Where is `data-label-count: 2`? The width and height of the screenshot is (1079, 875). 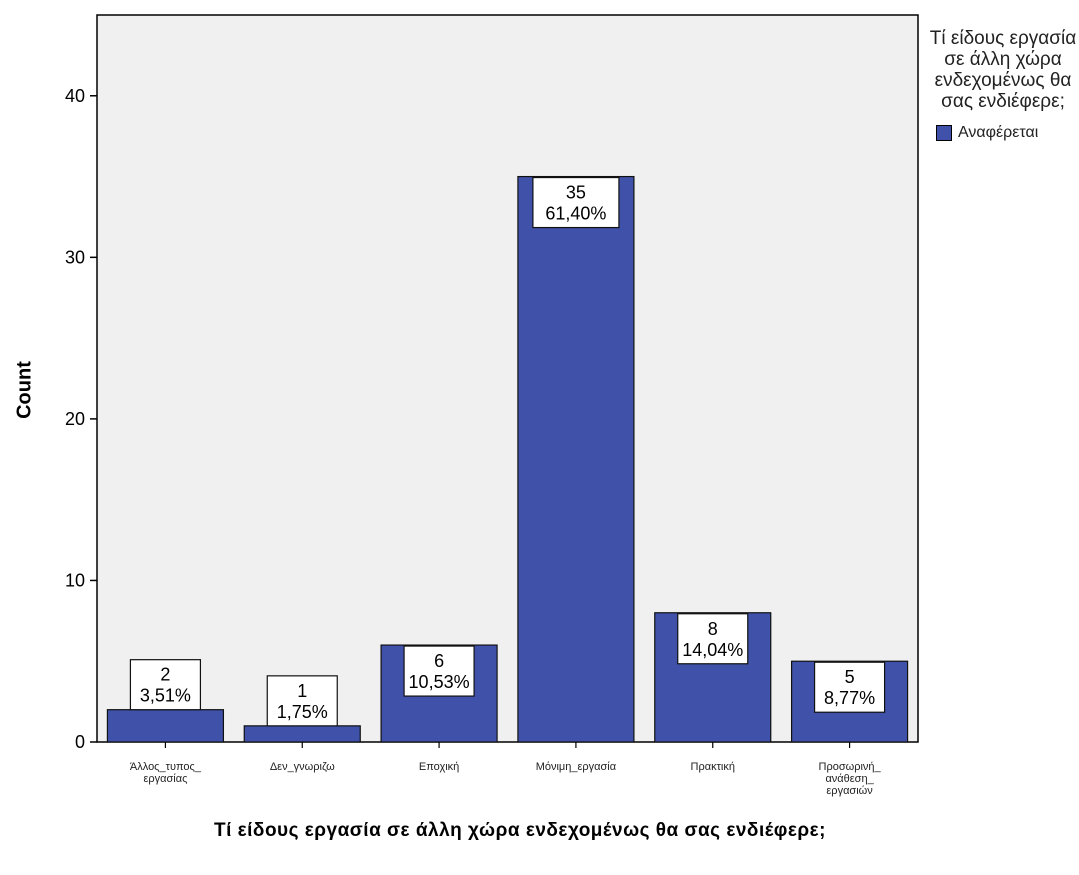
data-label-count: 2 is located at coordinates (165, 675).